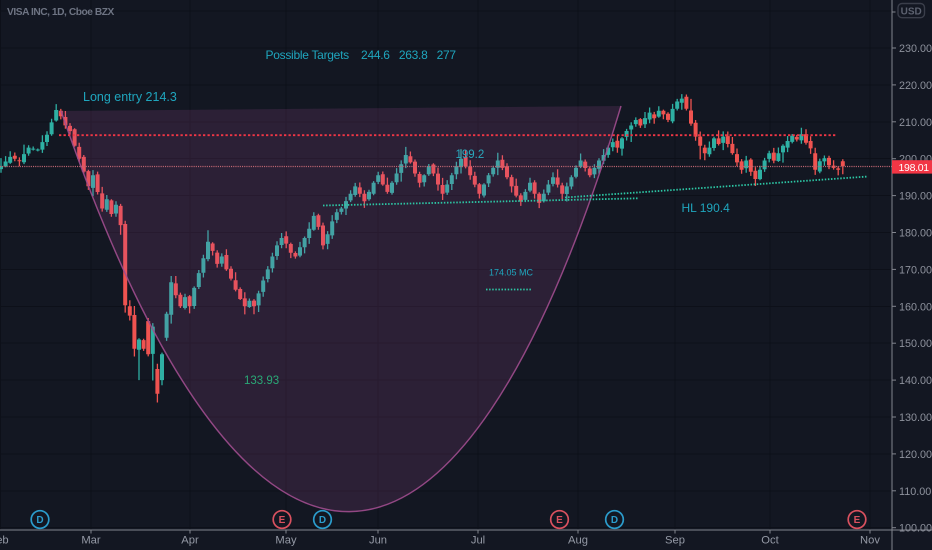 This screenshot has height=550, width=932. I want to click on svg-text: Nov, so click(870, 541).